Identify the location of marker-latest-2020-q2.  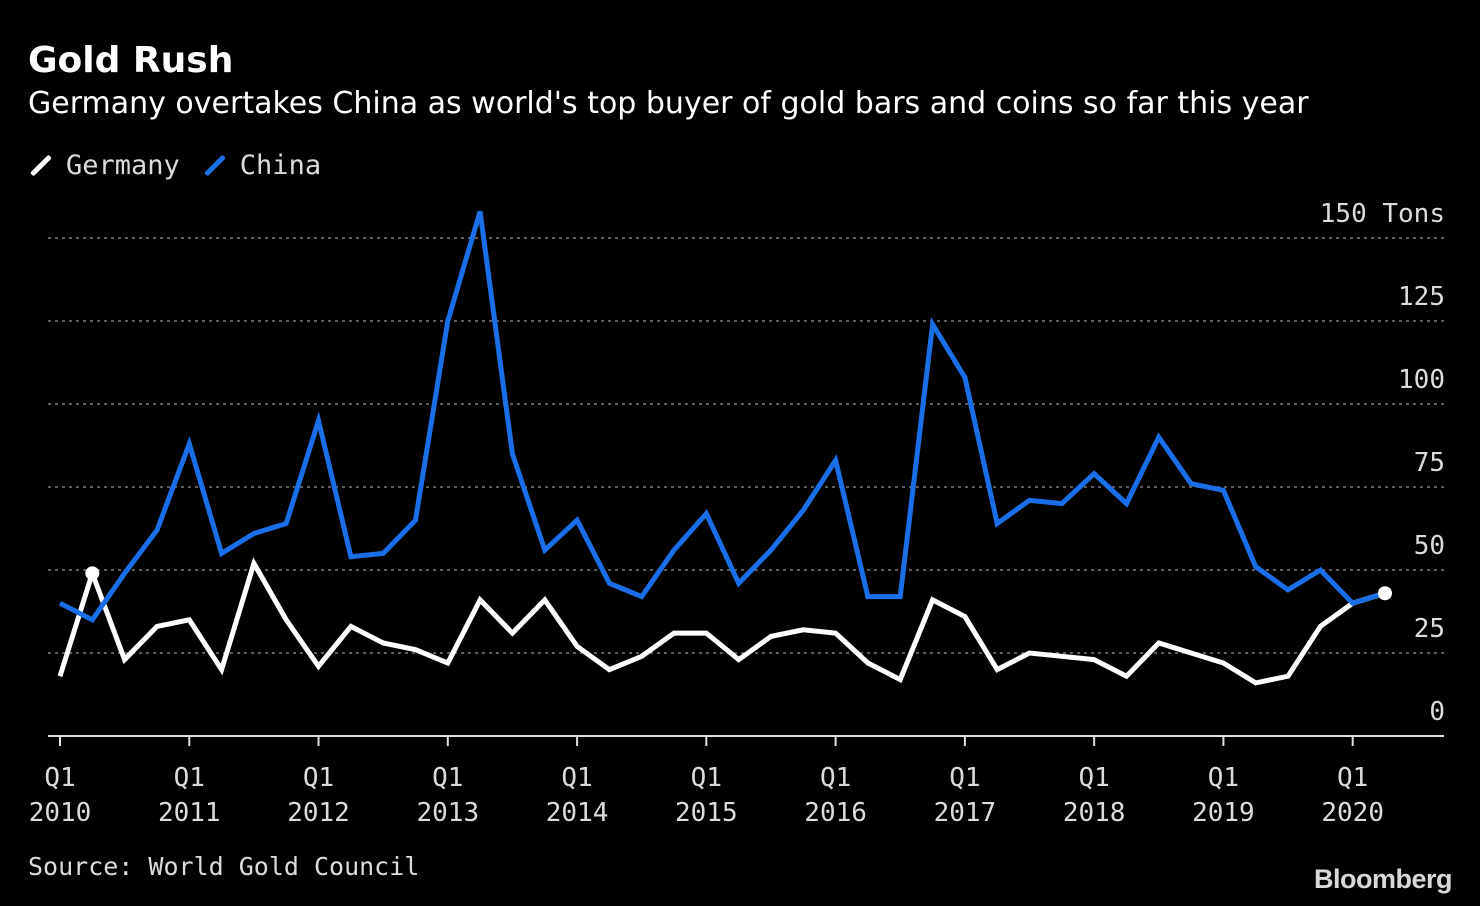
(1385, 593).